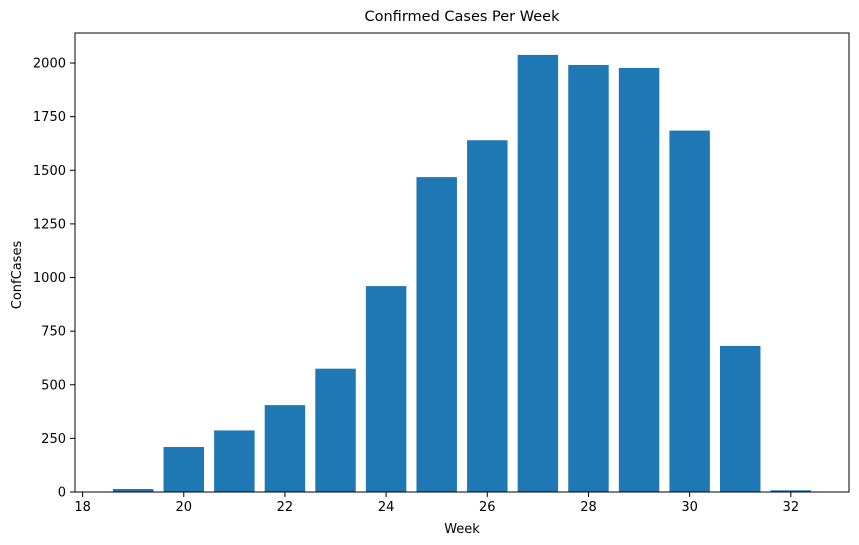 The height and width of the screenshot is (545, 859). Describe the element at coordinates (53, 332) in the screenshot. I see `y-tick-label: 750` at that location.